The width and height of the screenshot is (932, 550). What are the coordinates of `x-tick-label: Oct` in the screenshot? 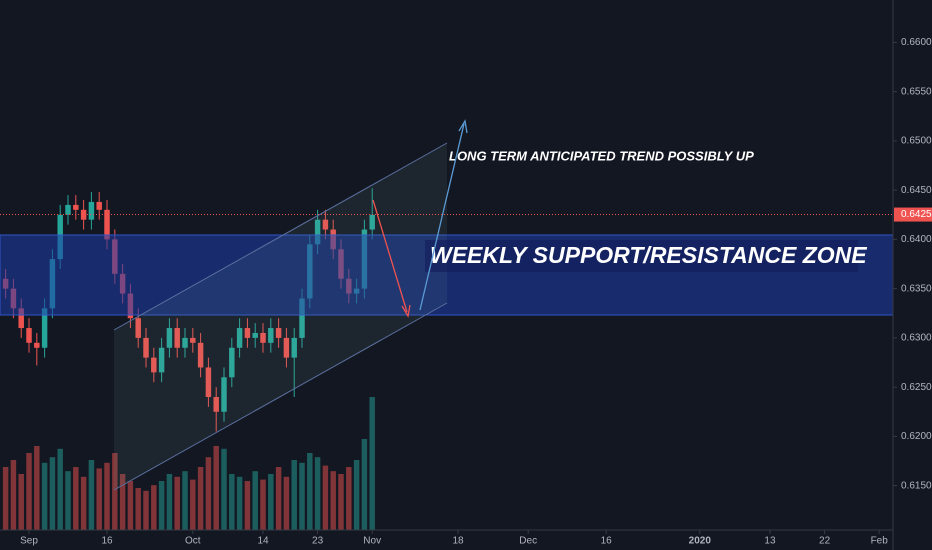 It's located at (193, 541).